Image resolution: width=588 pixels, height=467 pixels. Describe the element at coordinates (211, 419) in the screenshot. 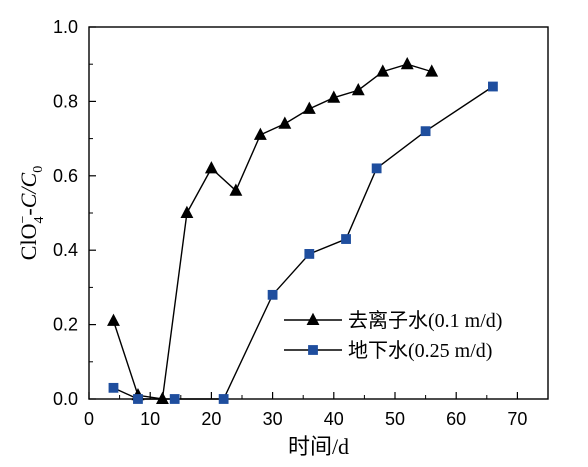

I see `x-tick-label: 20` at that location.